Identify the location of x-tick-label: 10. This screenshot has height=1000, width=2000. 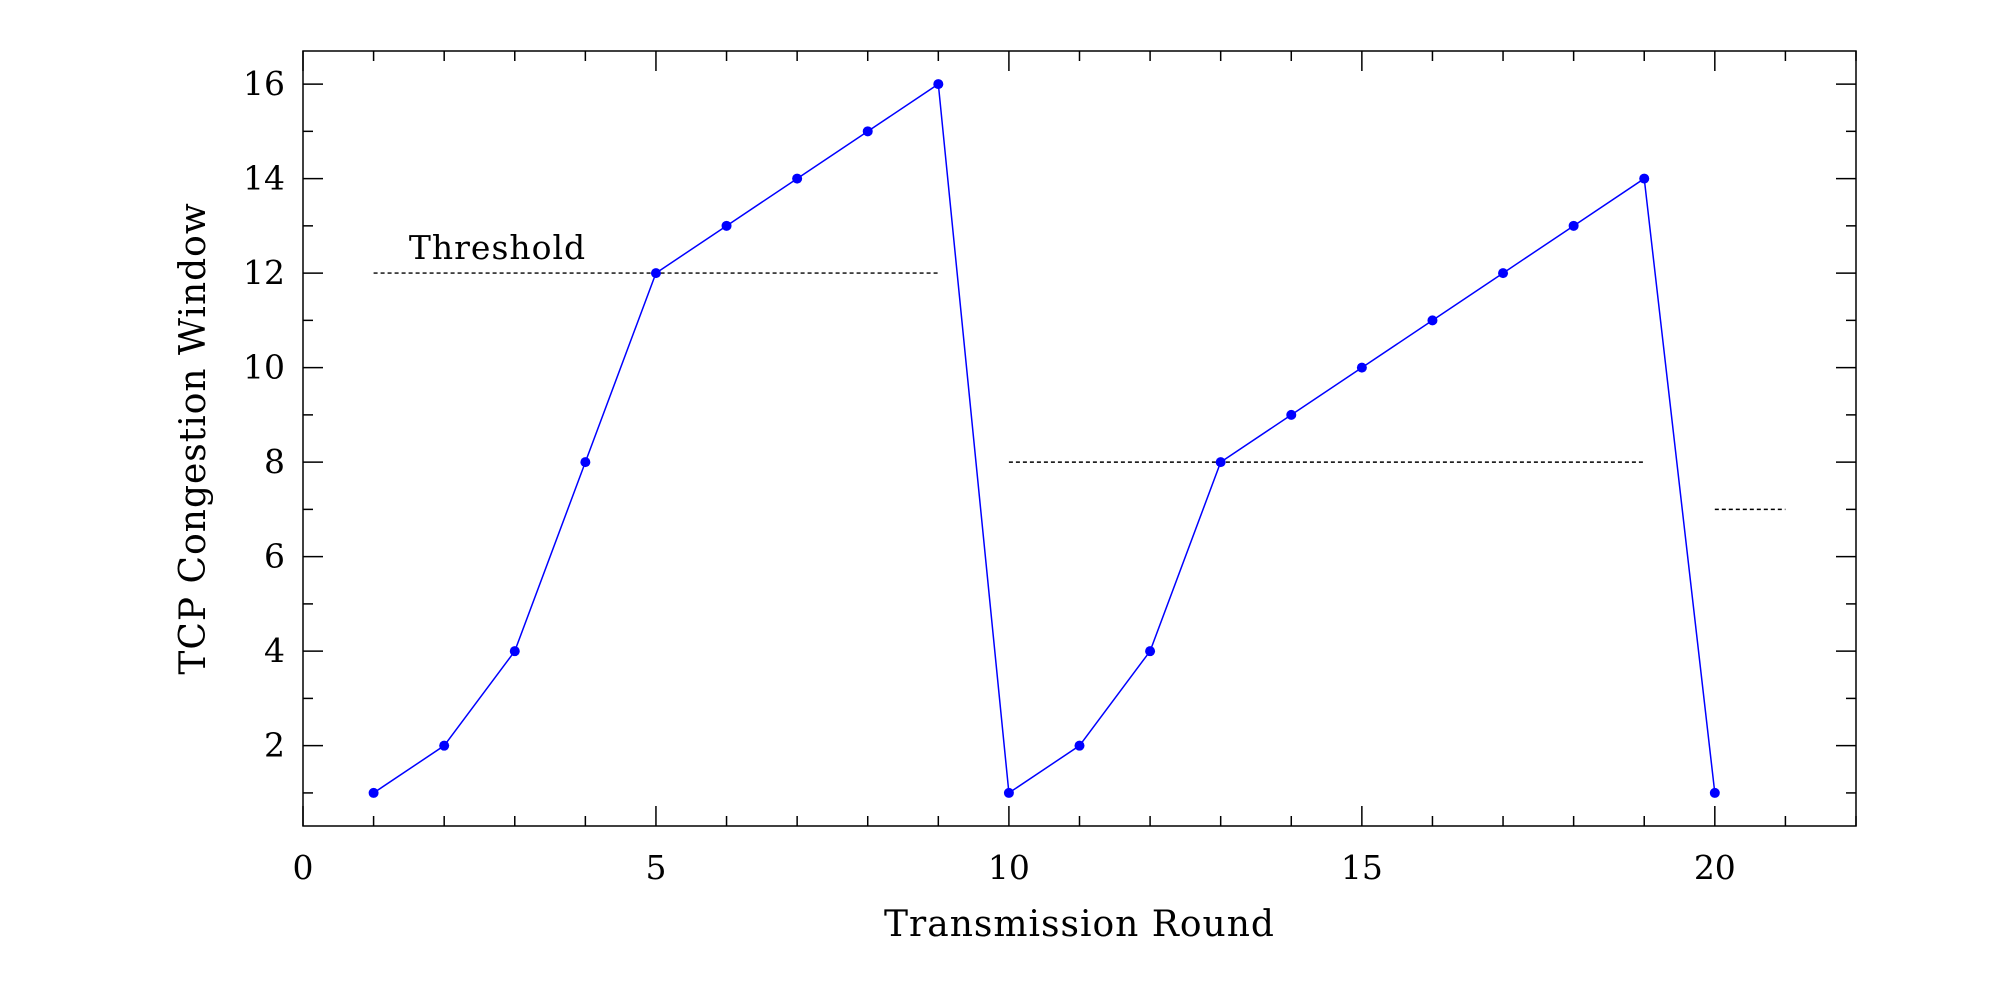
(1009, 867).